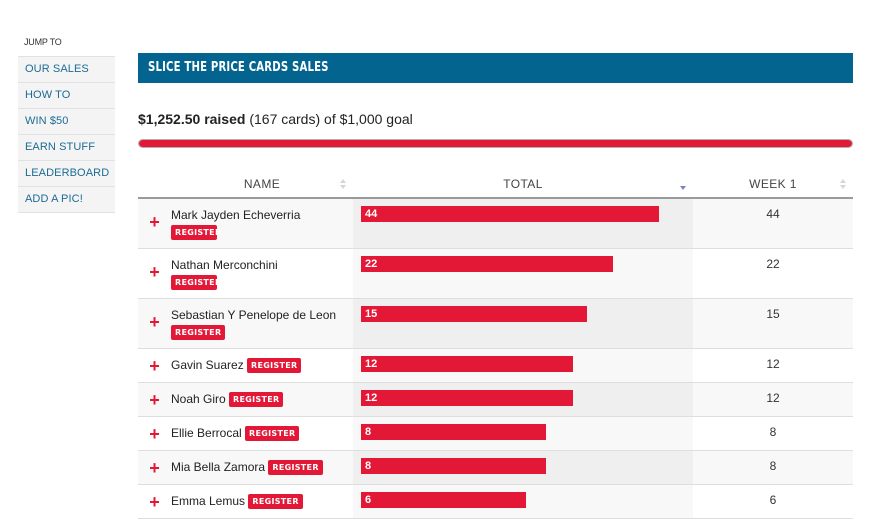 The height and width of the screenshot is (527, 873). I want to click on total-value: 6, so click(368, 499).